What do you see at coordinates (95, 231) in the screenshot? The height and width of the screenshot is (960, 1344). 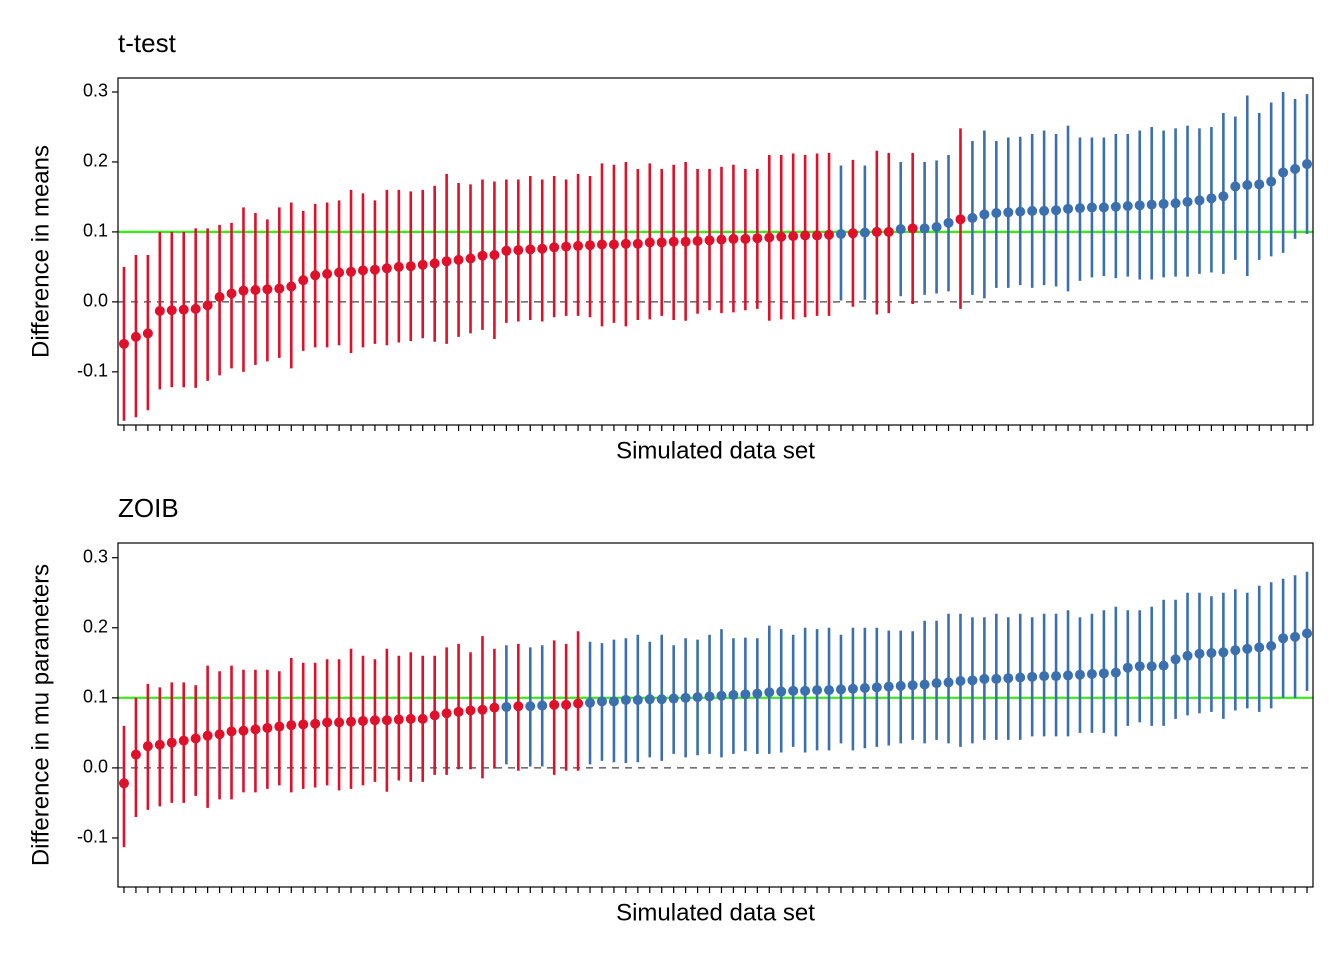 I see `y-tick-label: 0.1` at bounding box center [95, 231].